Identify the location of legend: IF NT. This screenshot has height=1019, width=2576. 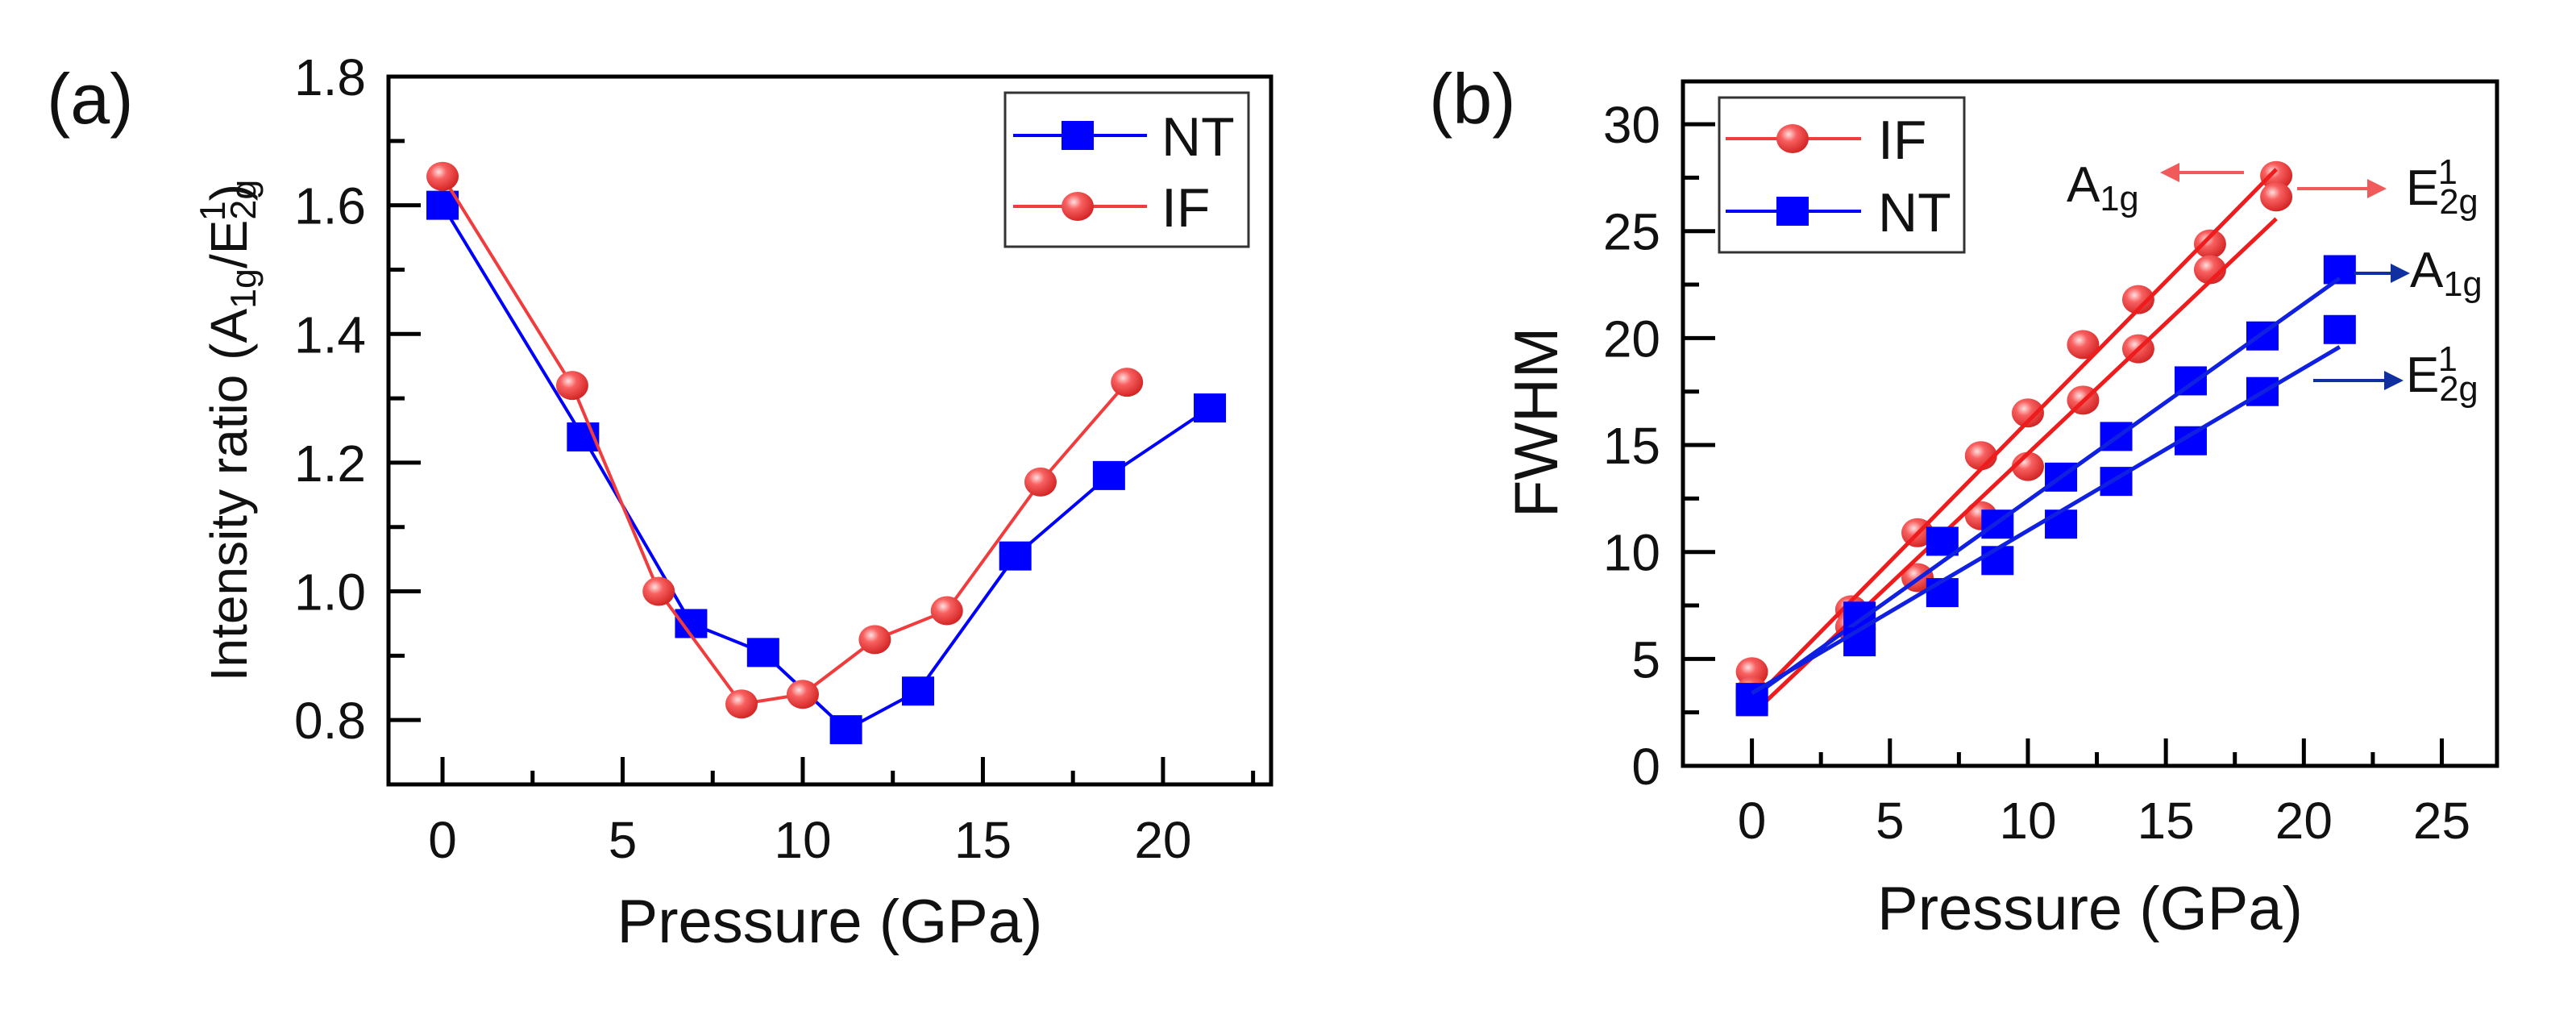
(1842, 175).